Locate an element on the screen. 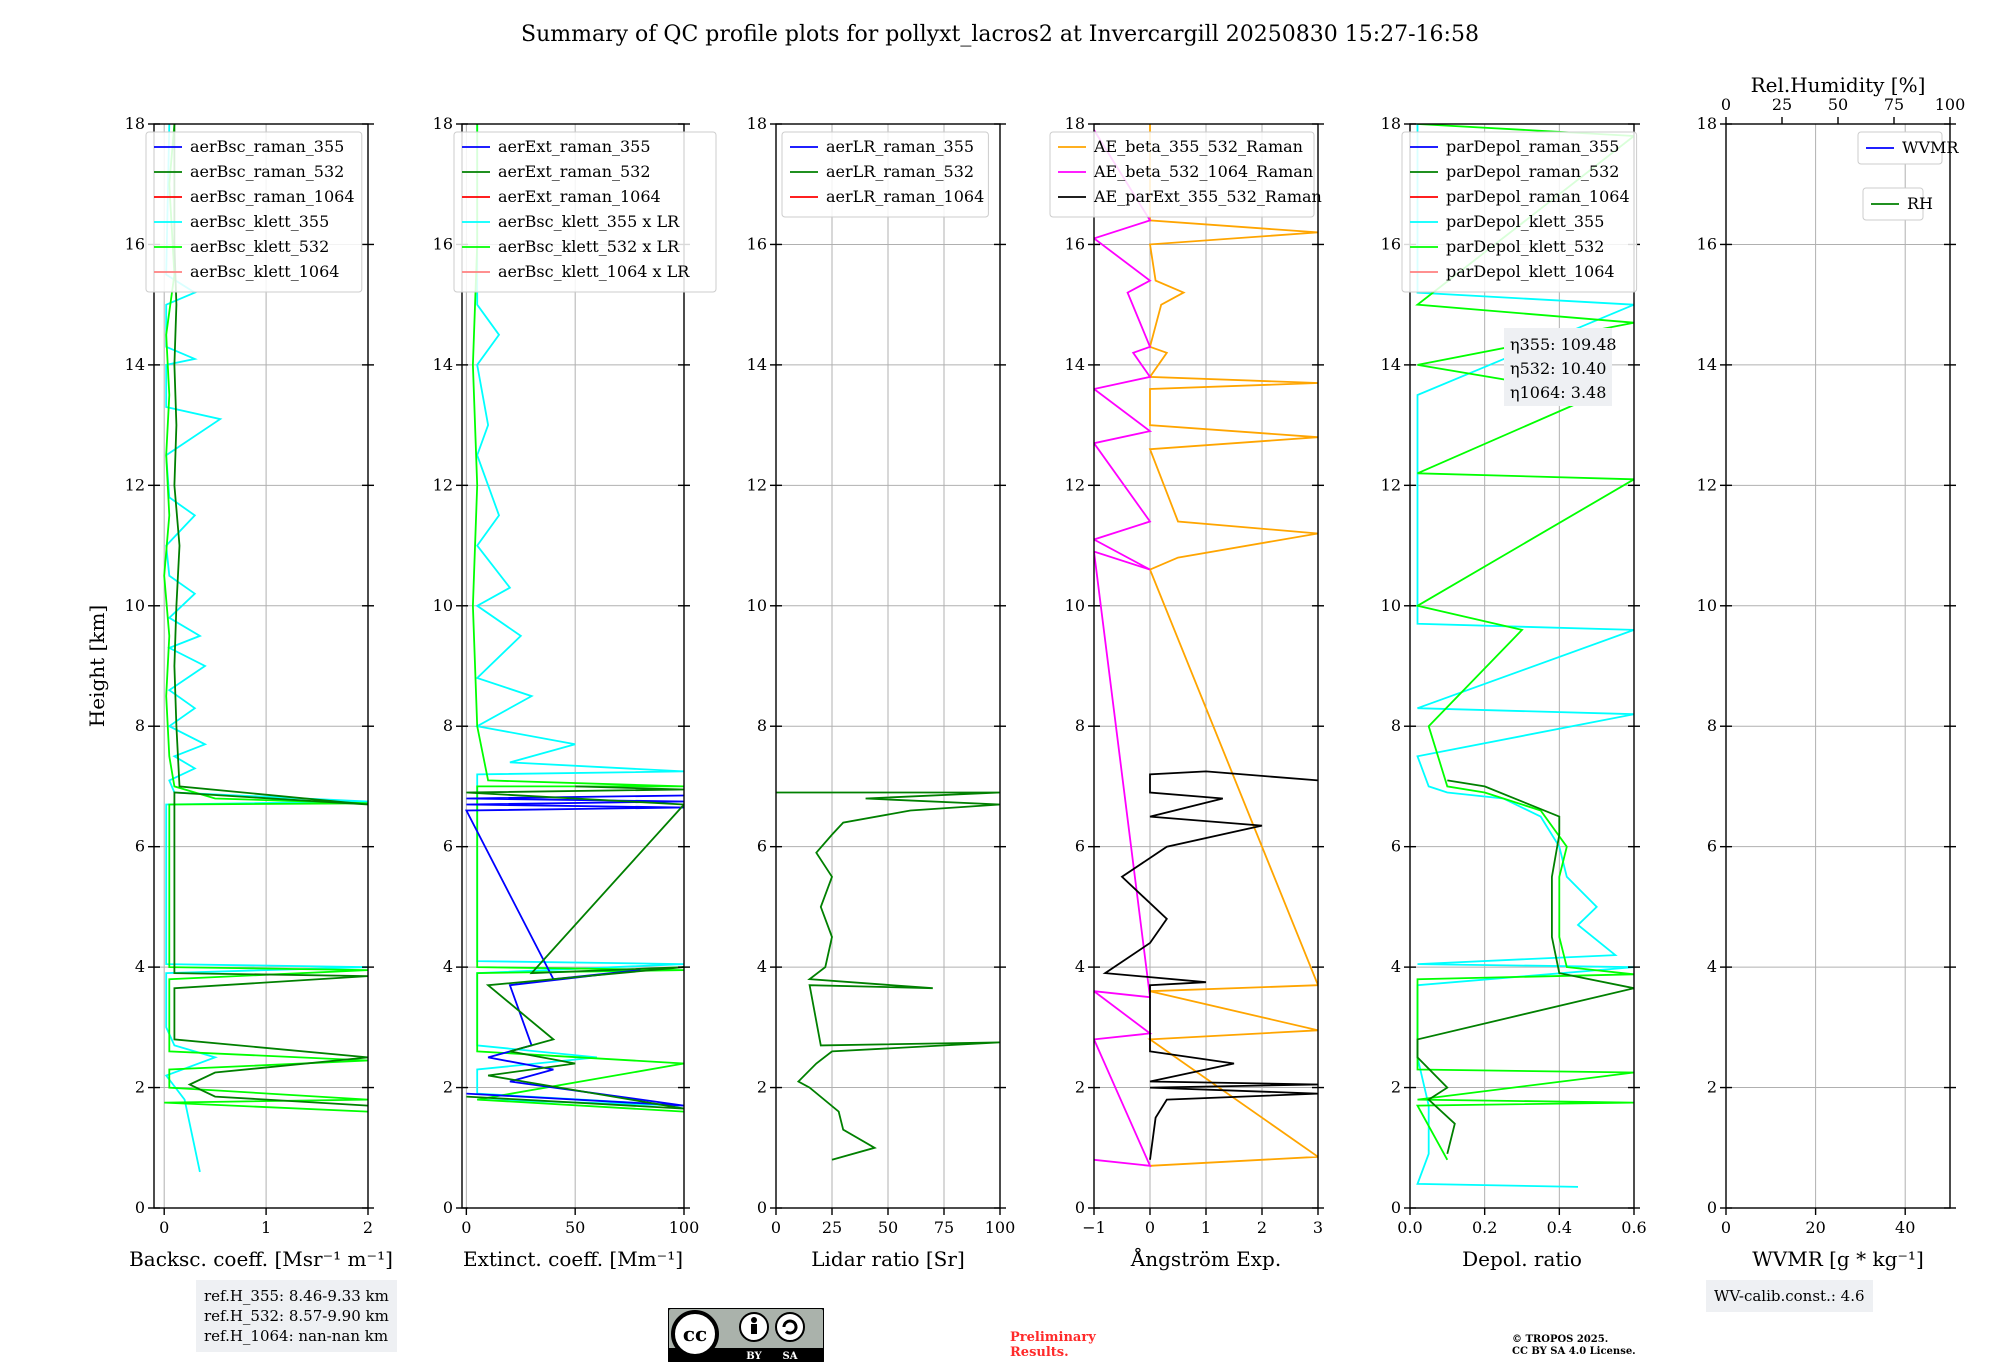 Image resolution: width=2000 pixels, height=1362 pixels. legend-label: AE_parExt_355_532_Raman is located at coordinates (1207, 196).